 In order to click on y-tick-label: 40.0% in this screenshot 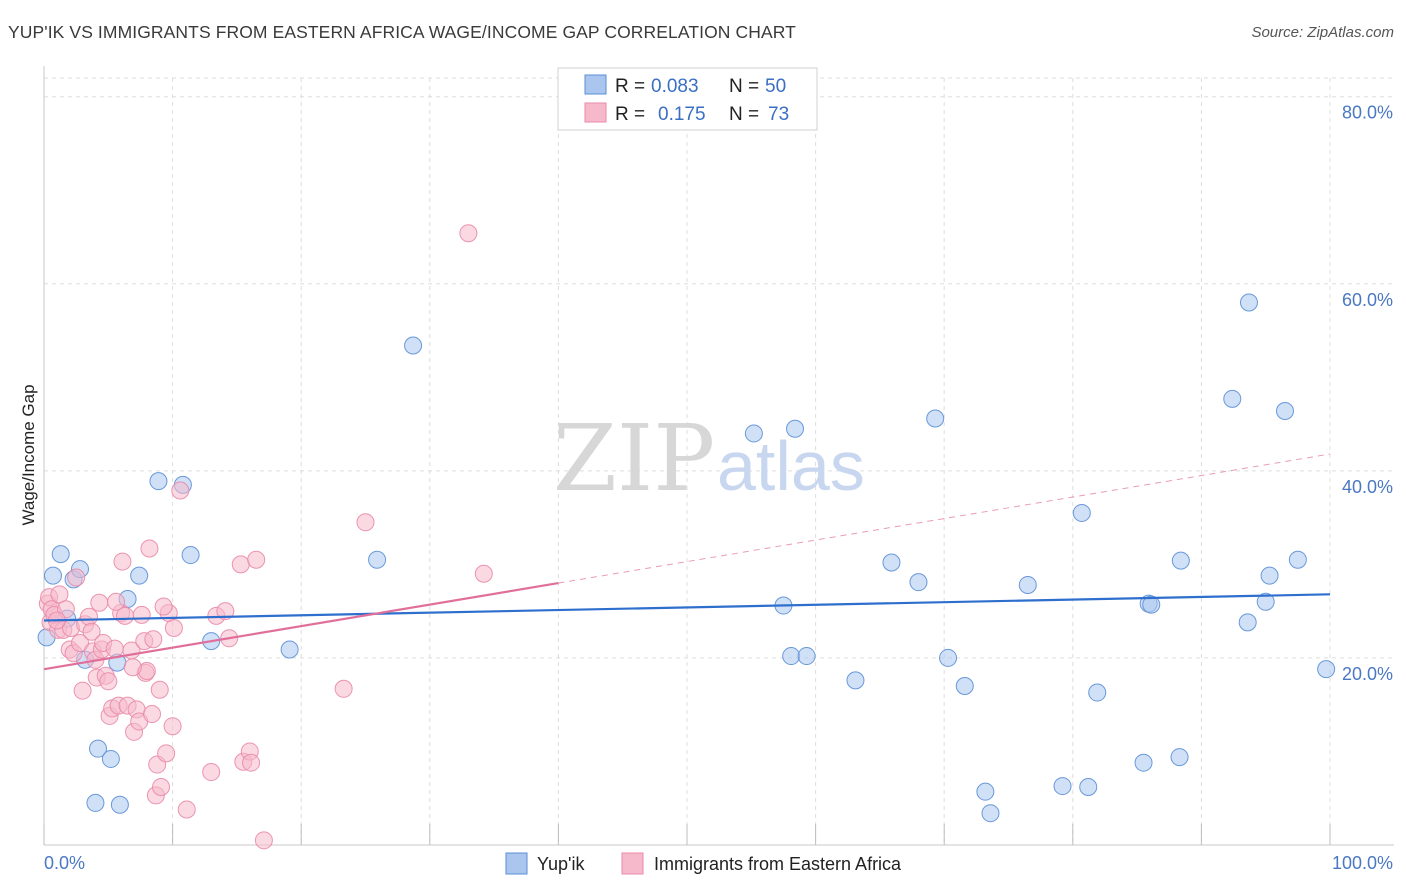, I will do `click(1367, 487)`.